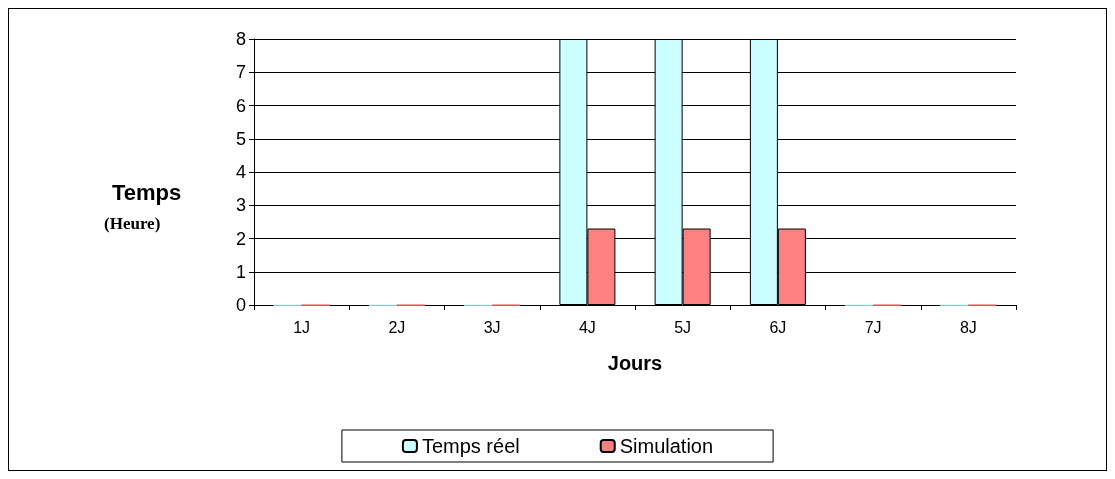 The width and height of the screenshot is (1115, 479). What do you see at coordinates (492, 327) in the screenshot?
I see `x-tick-label: 3J` at bounding box center [492, 327].